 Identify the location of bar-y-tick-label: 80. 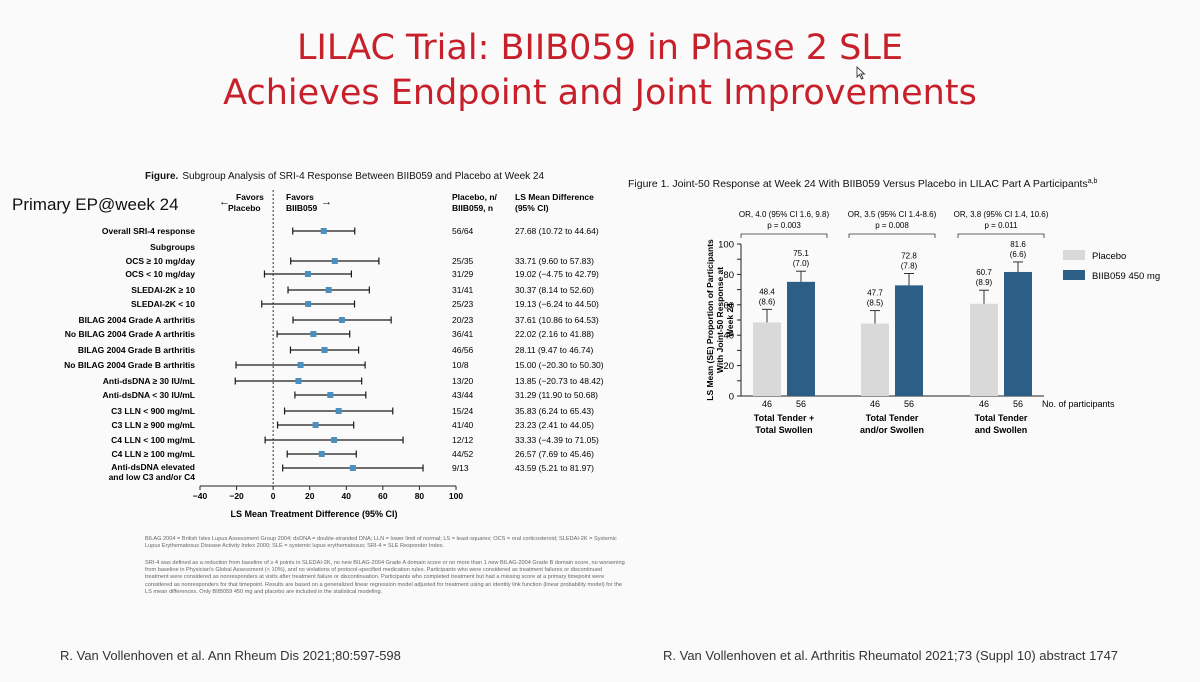
(728, 275).